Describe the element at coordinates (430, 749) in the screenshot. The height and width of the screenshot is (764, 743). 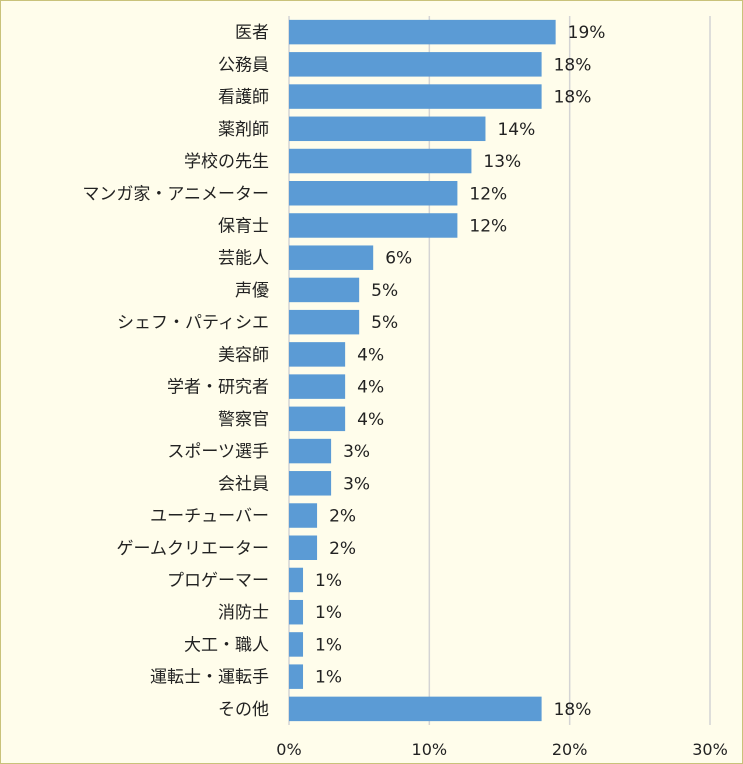
I see `x-tick-label: 10%` at that location.